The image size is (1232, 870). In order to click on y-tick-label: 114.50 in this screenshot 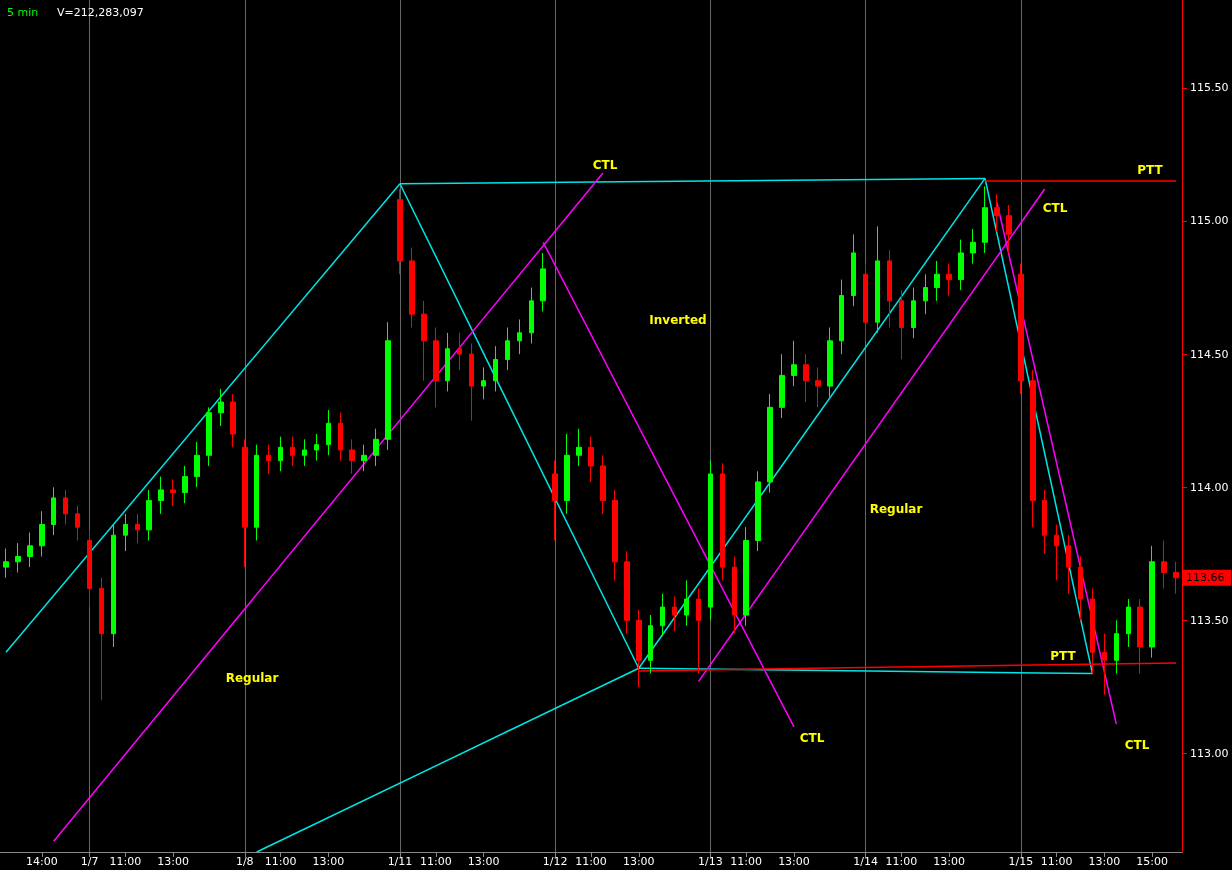, I will do `click(1209, 354)`.